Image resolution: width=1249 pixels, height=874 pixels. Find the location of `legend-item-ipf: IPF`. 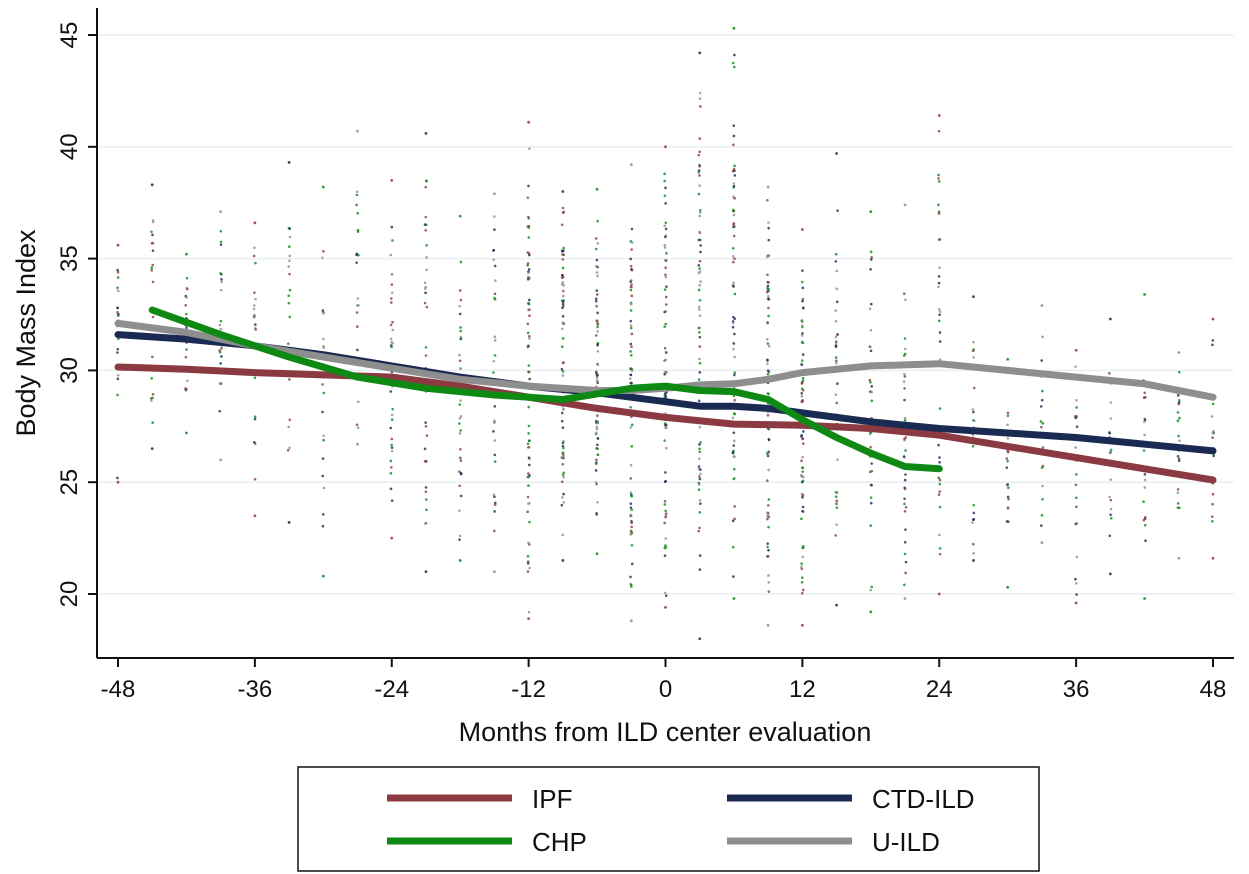

legend-item-ipf: IPF is located at coordinates (479, 799).